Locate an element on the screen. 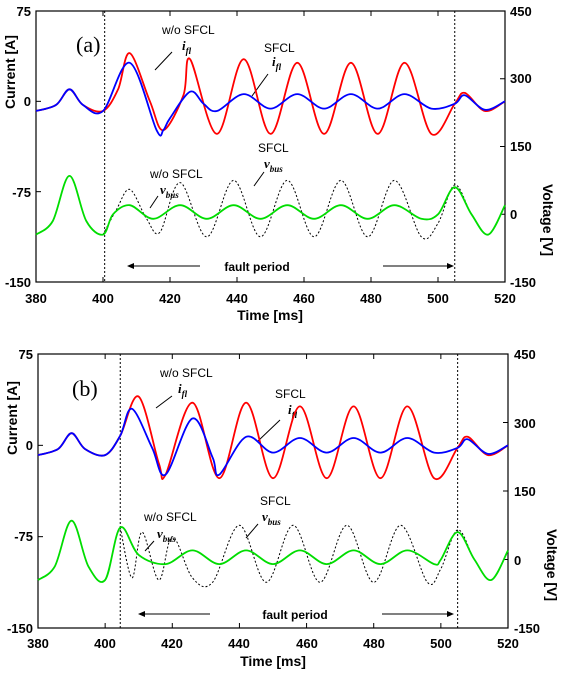 Image resolution: width=564 pixels, height=673 pixels. panel-label-a: (a) is located at coordinates (88, 44).